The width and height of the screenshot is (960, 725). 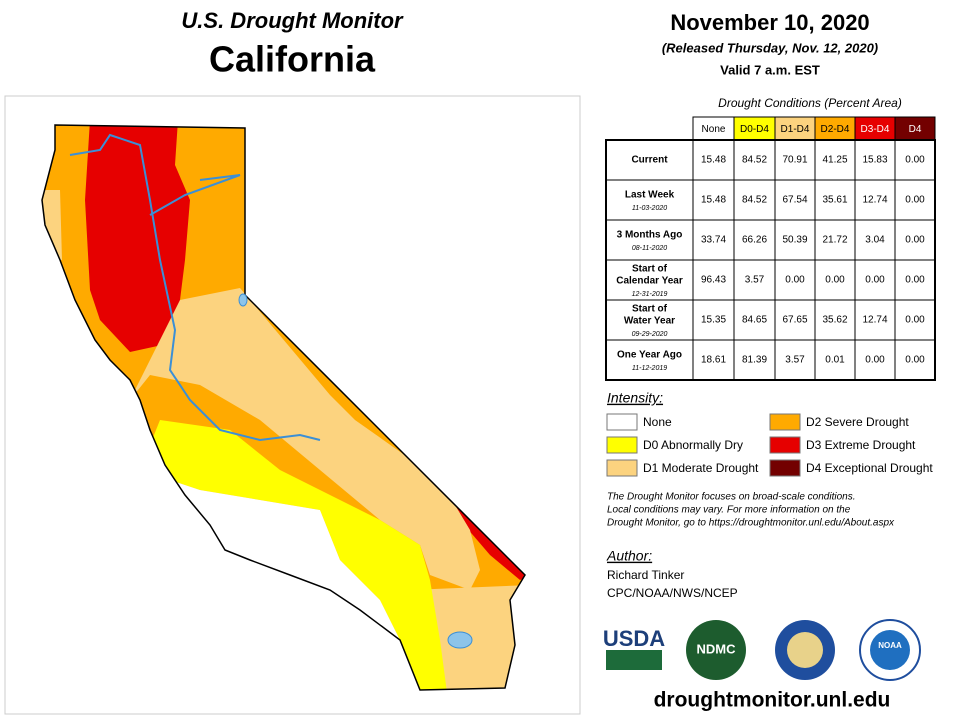 What do you see at coordinates (650, 195) in the screenshot?
I see `row-label: Last Week` at bounding box center [650, 195].